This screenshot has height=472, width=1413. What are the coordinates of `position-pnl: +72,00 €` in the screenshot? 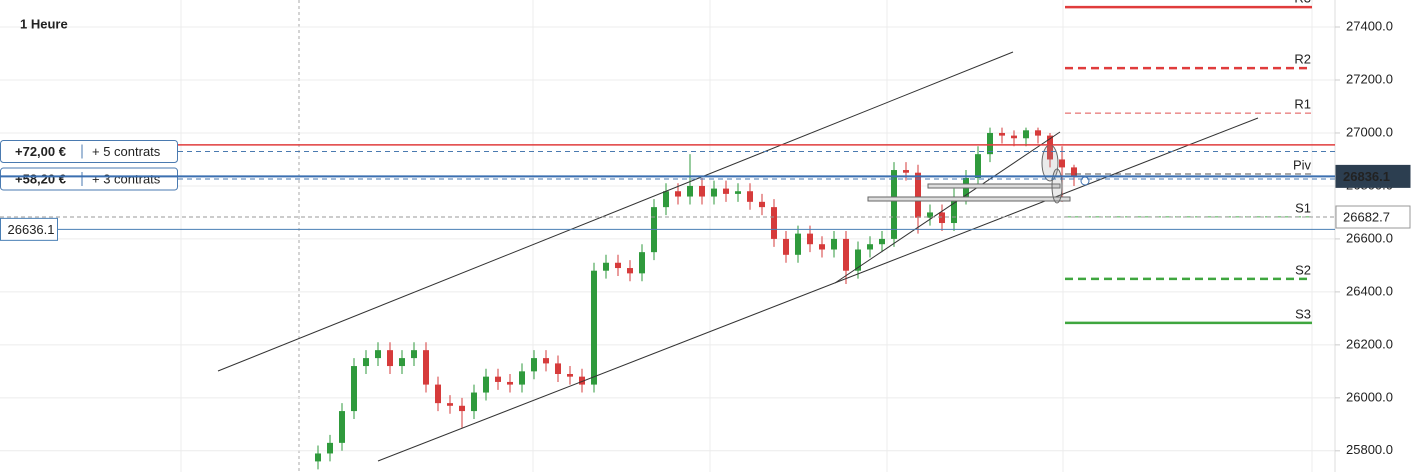 It's located at (40, 151).